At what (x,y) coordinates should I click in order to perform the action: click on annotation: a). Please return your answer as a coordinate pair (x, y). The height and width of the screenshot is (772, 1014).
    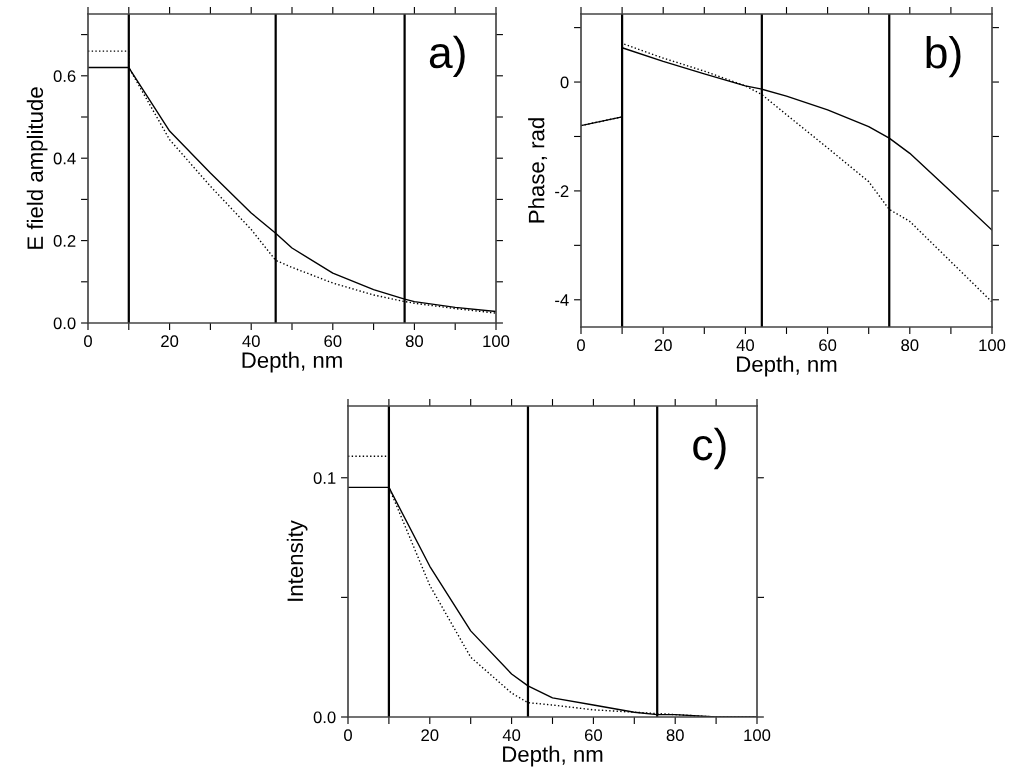
    Looking at the image, I should click on (447, 56).